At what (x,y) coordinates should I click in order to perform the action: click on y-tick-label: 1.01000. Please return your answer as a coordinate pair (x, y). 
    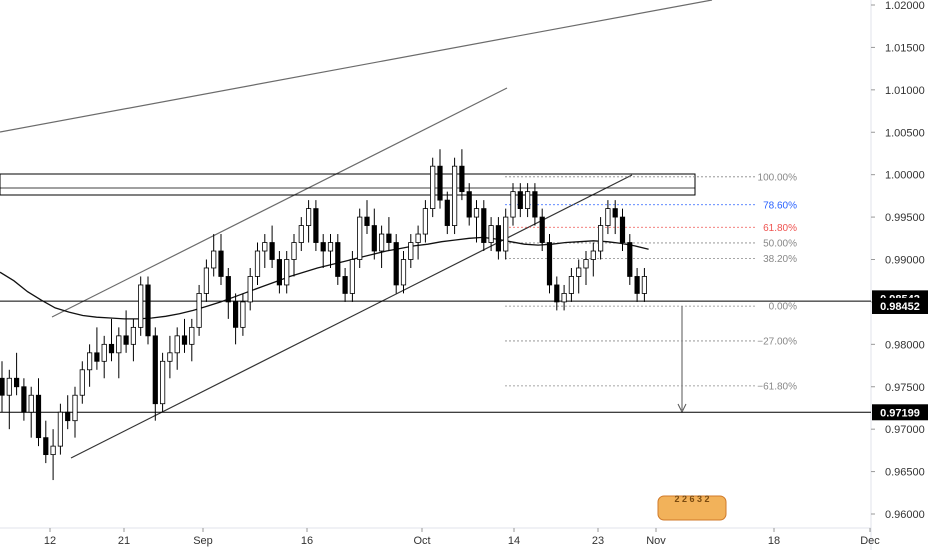
    Looking at the image, I should click on (905, 91).